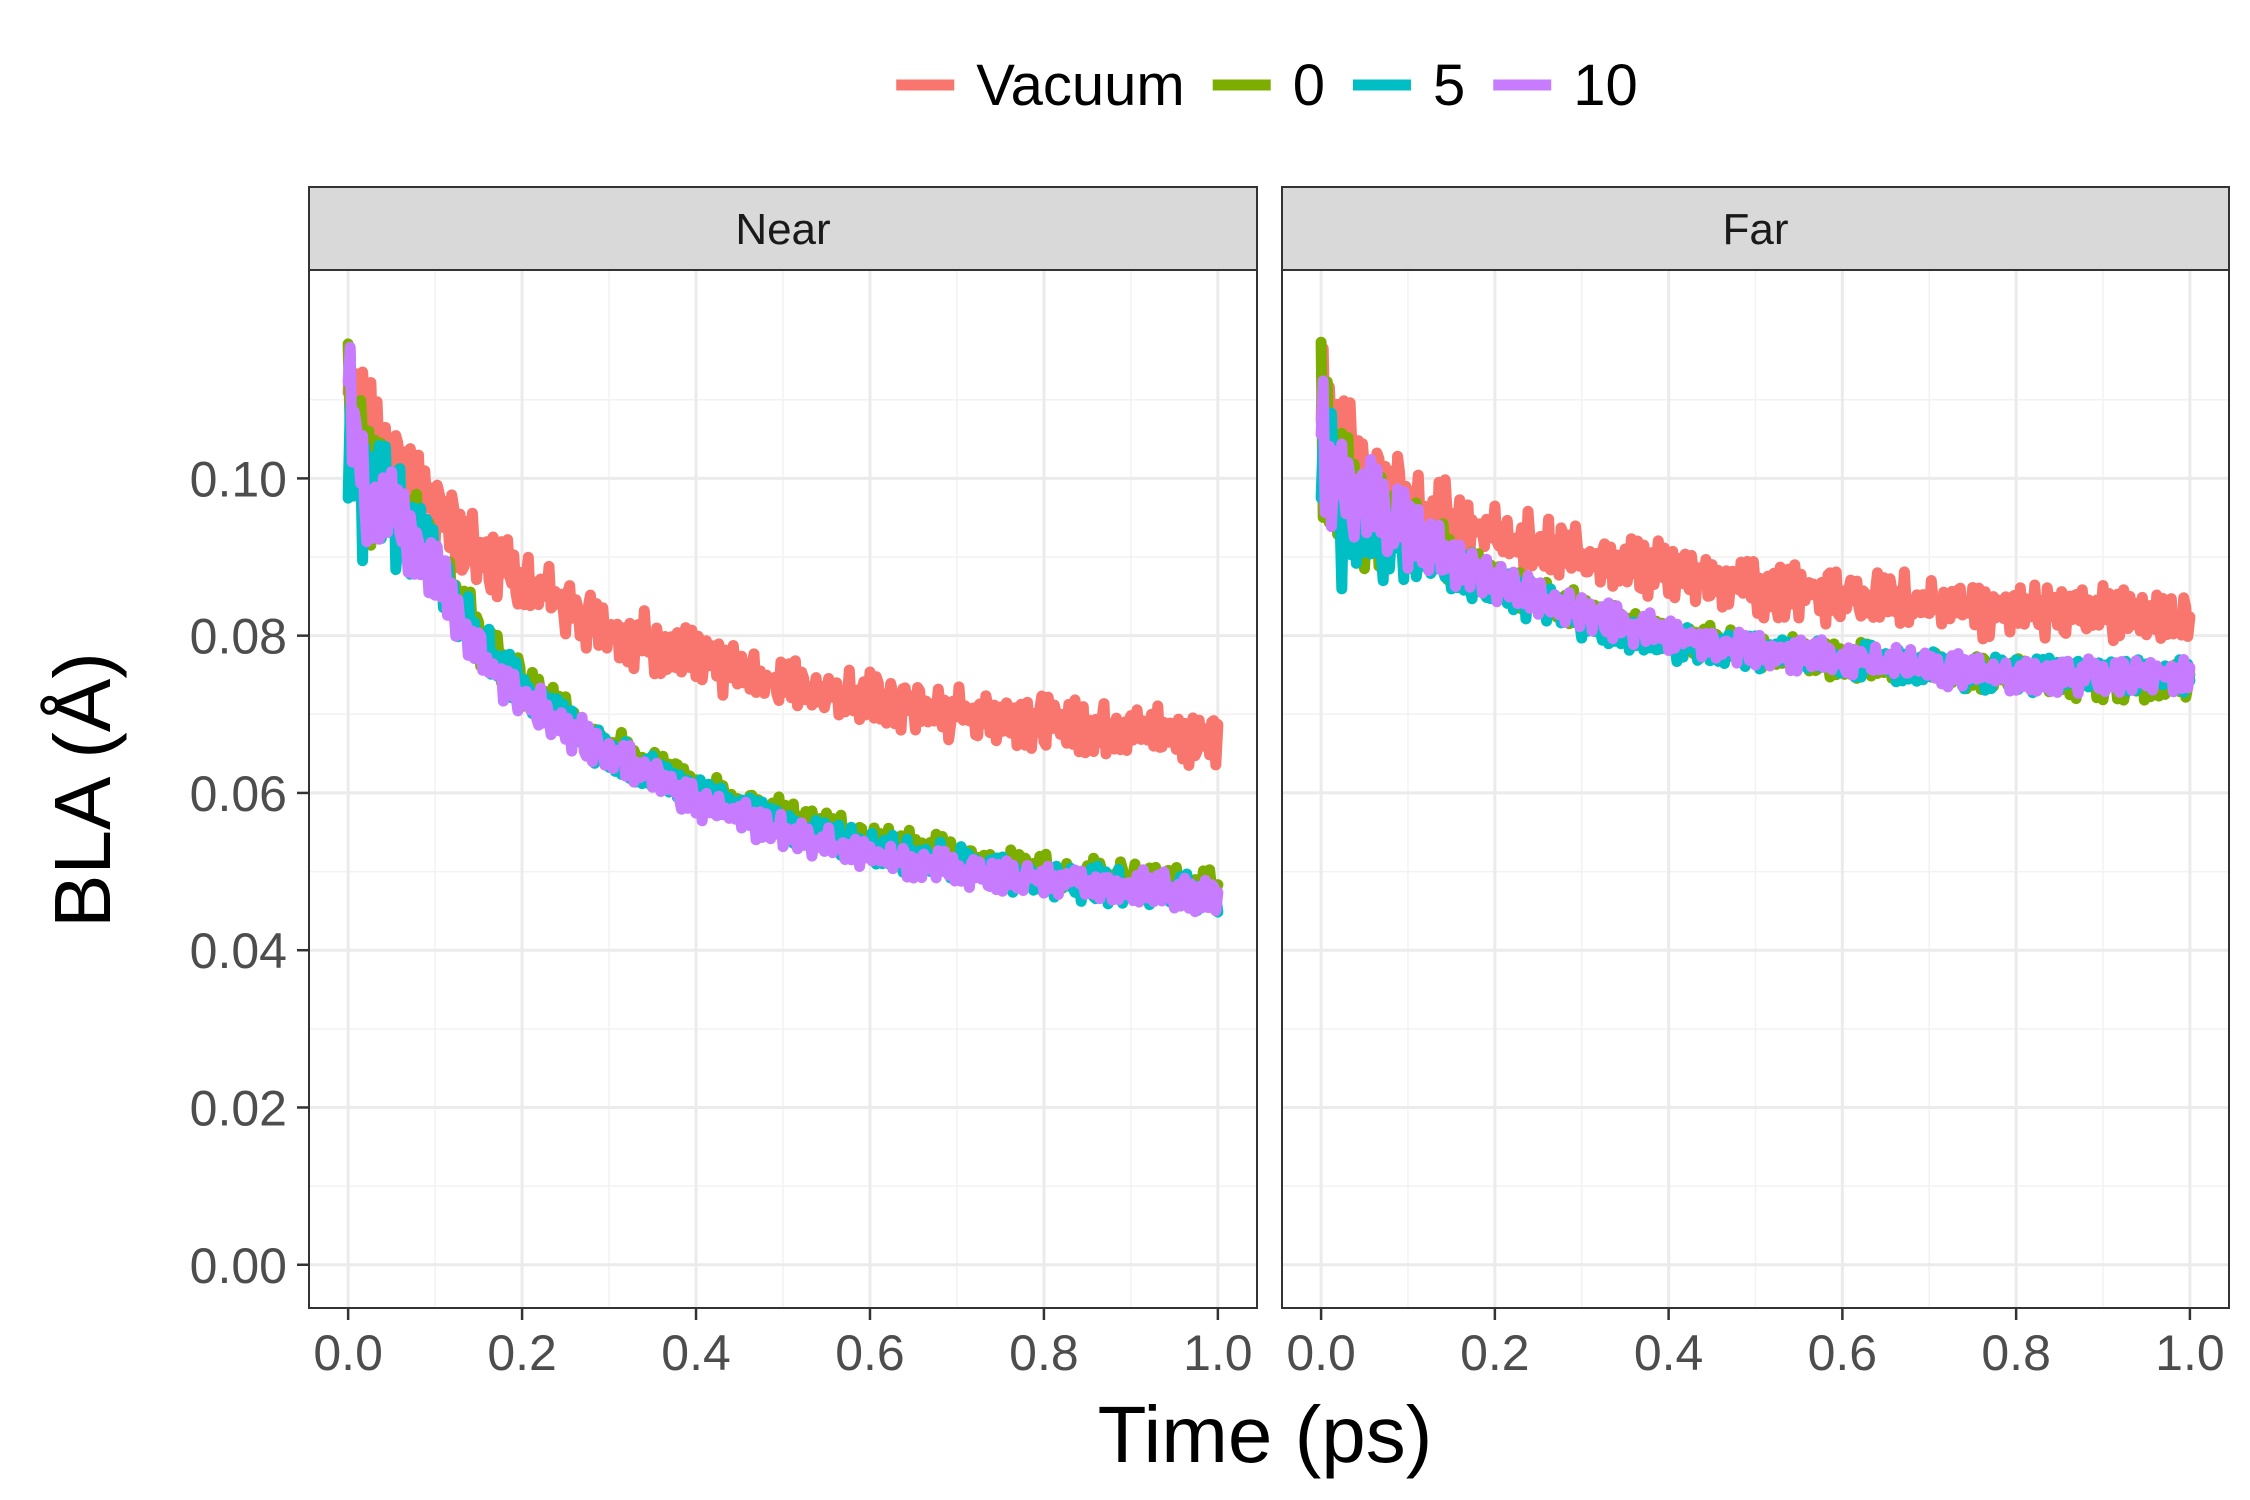  What do you see at coordinates (238, 479) in the screenshot?
I see `y-tick-label: 0.10` at bounding box center [238, 479].